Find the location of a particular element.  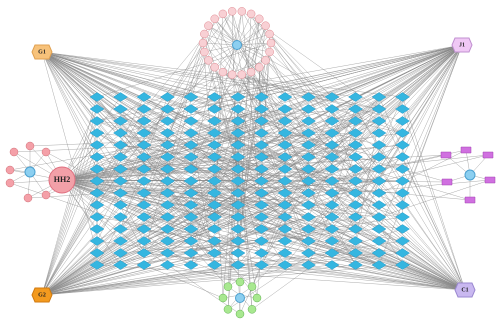

node-label: G2 is located at coordinates (42, 295).